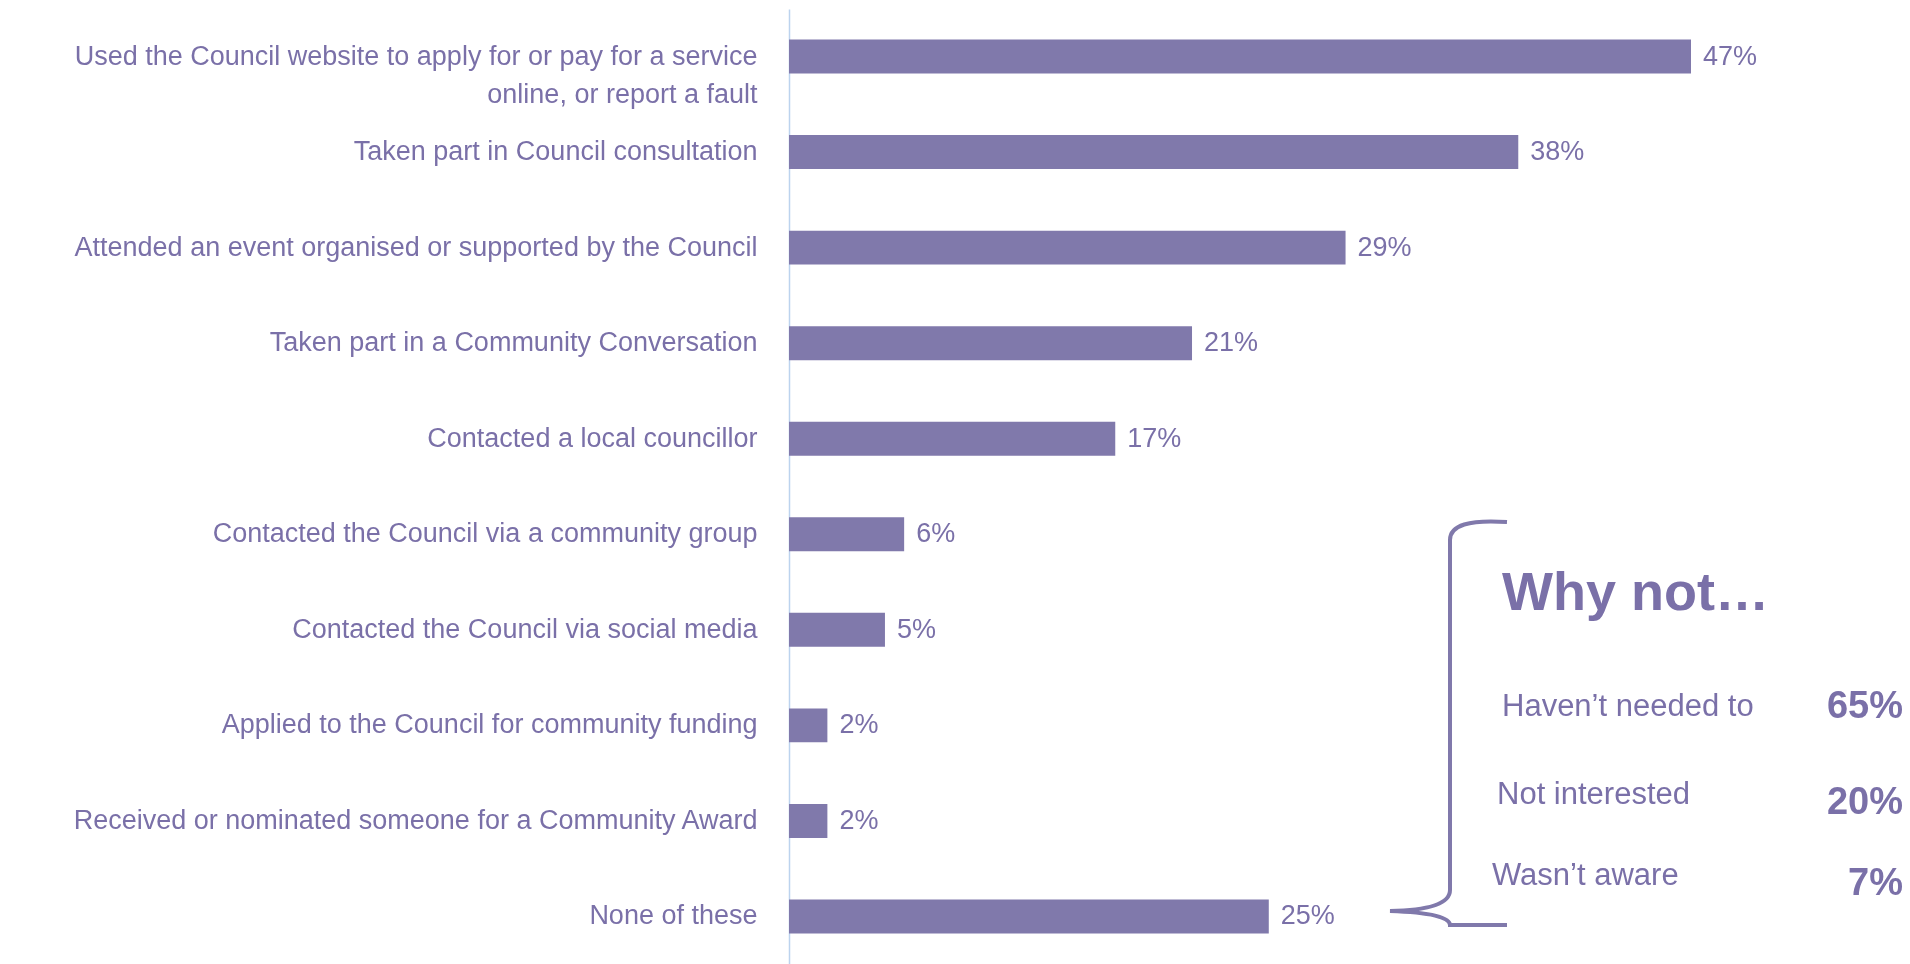  Describe the element at coordinates (489, 724) in the screenshot. I see `y-tick-label: Applied to the Council for community funding` at that location.